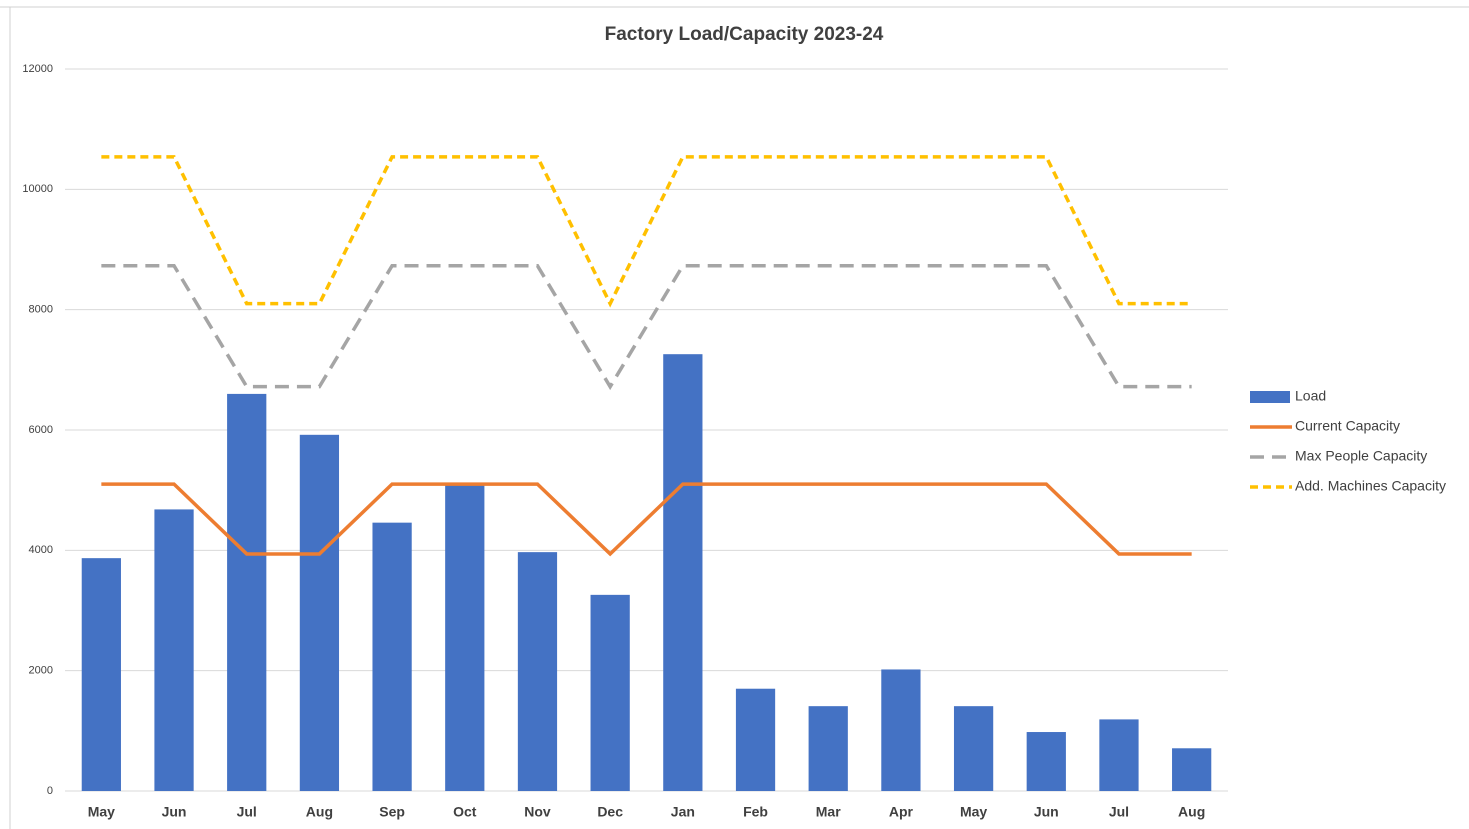  Describe the element at coordinates (755, 812) in the screenshot. I see `x-tick-label: Feb` at that location.